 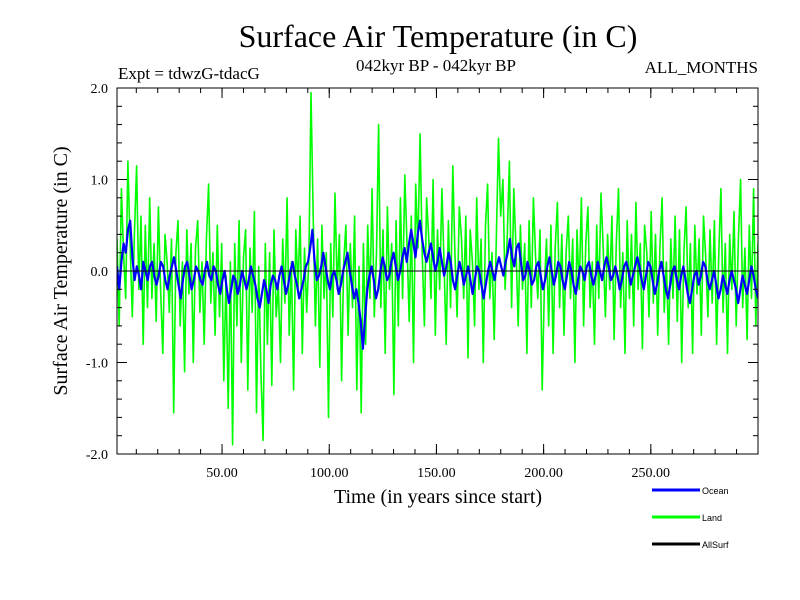 What do you see at coordinates (651, 473) in the screenshot?
I see `x-tick-label: 250.00` at bounding box center [651, 473].